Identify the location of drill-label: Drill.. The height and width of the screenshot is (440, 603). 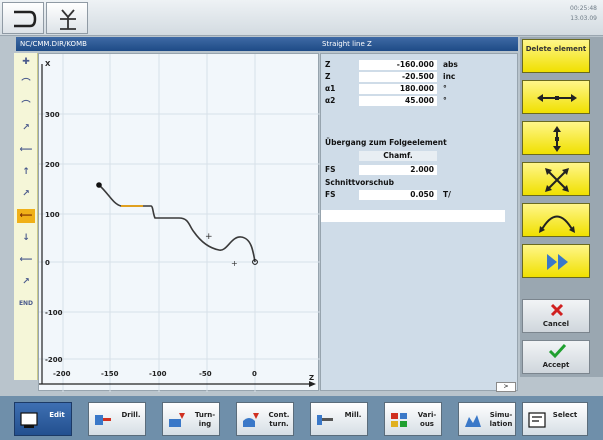
(131, 415).